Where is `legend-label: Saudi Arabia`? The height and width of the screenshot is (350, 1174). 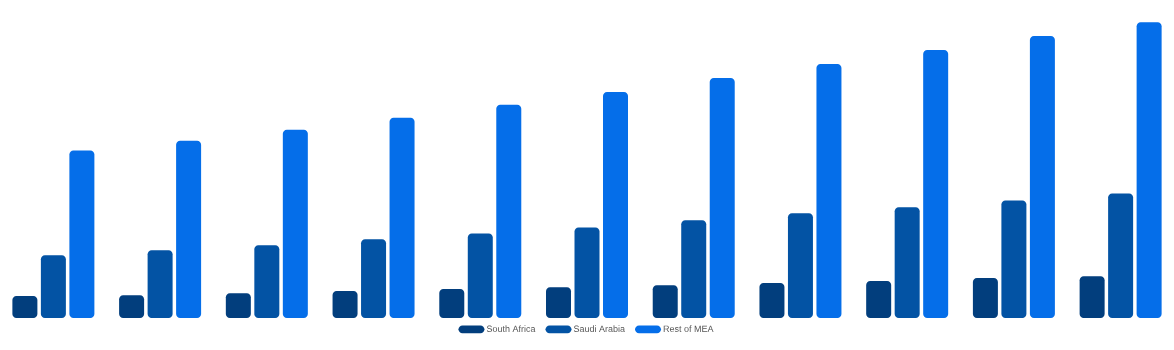
legend-label: Saudi Arabia is located at coordinates (599, 328).